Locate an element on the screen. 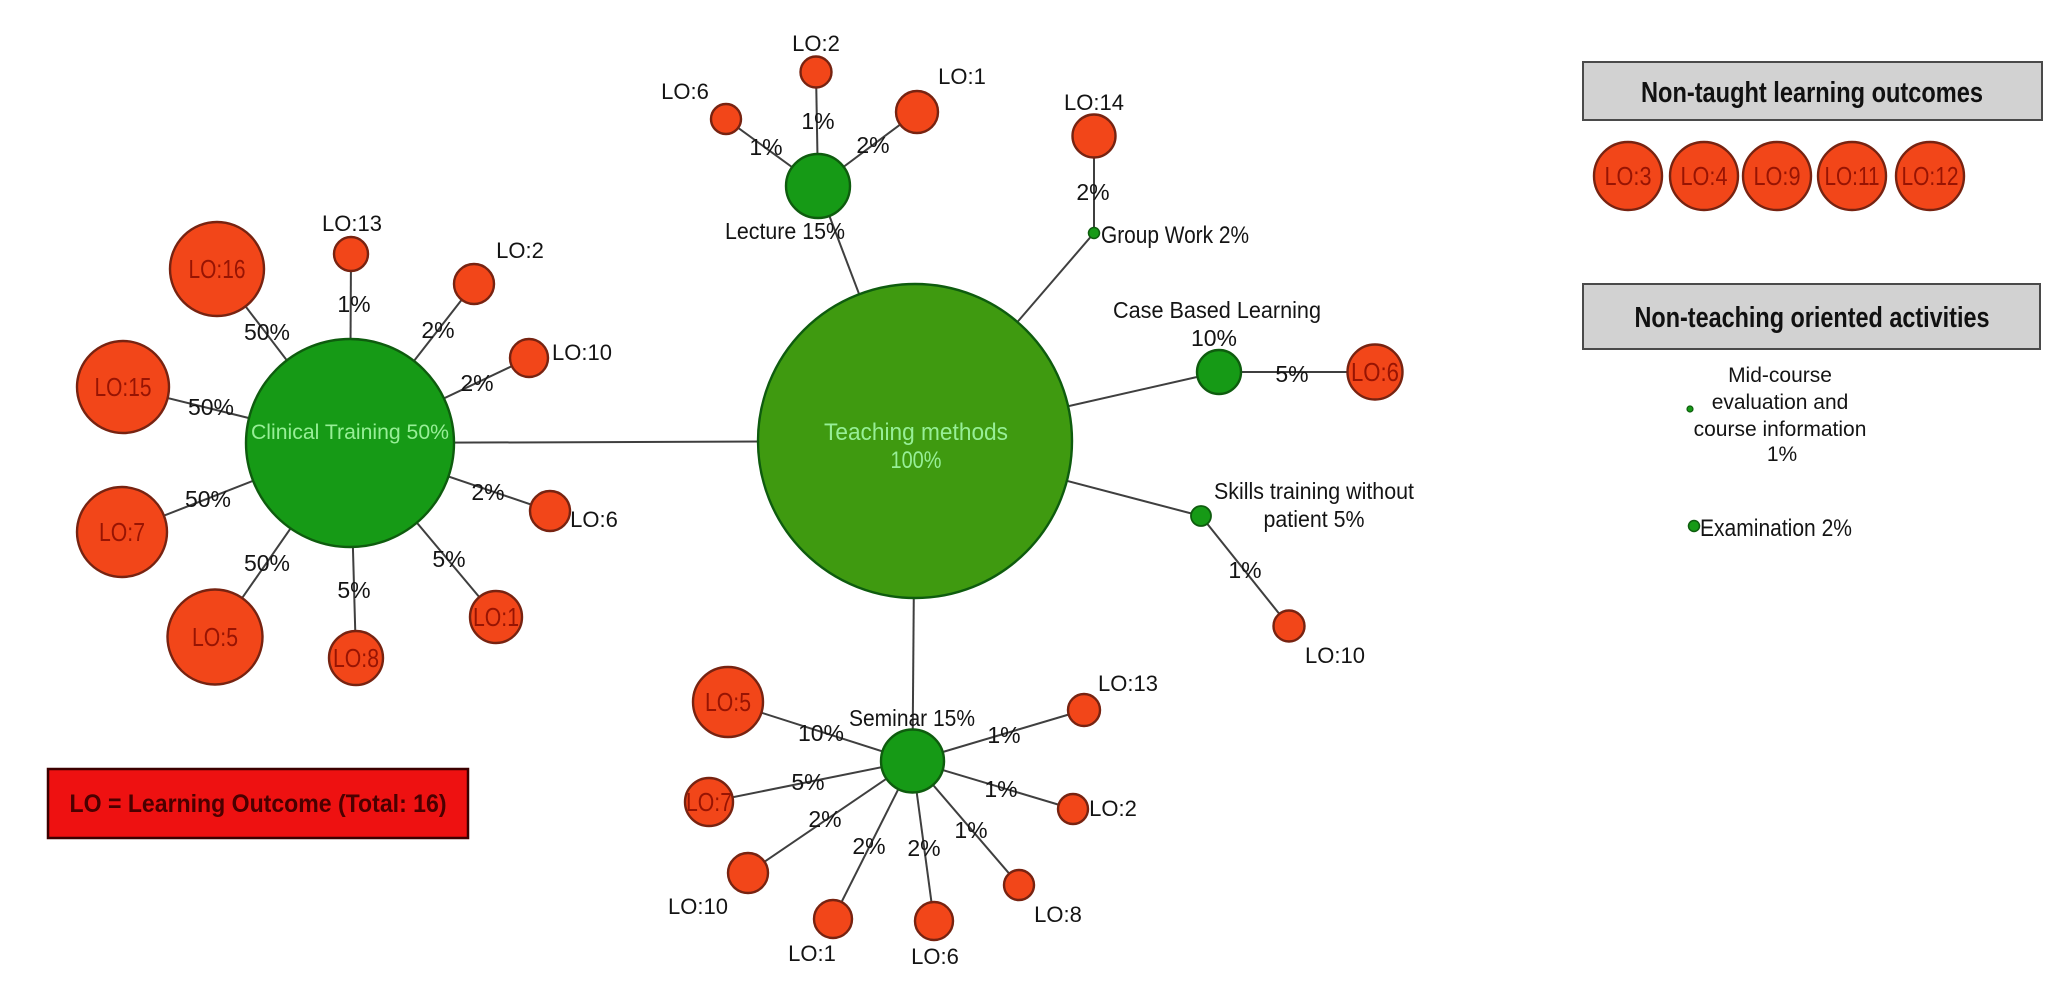 The width and height of the screenshot is (2059, 1001). svg-text: evaluation and is located at coordinates (1780, 402).